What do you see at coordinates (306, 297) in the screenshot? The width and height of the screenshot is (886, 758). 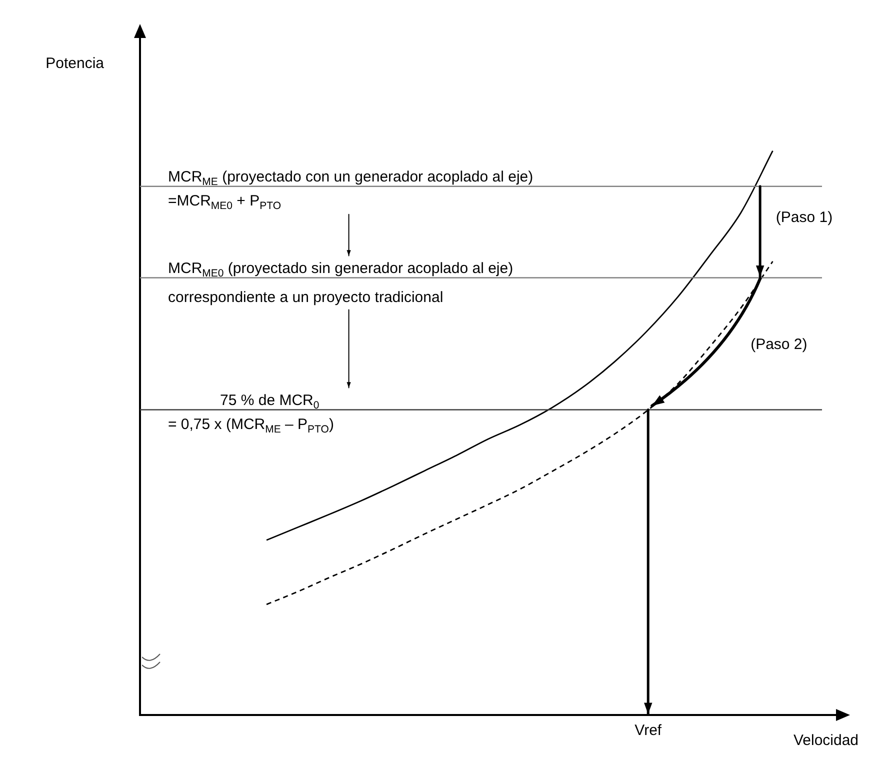 I see `annotation: correspondiente a un proyecto tradicional` at bounding box center [306, 297].